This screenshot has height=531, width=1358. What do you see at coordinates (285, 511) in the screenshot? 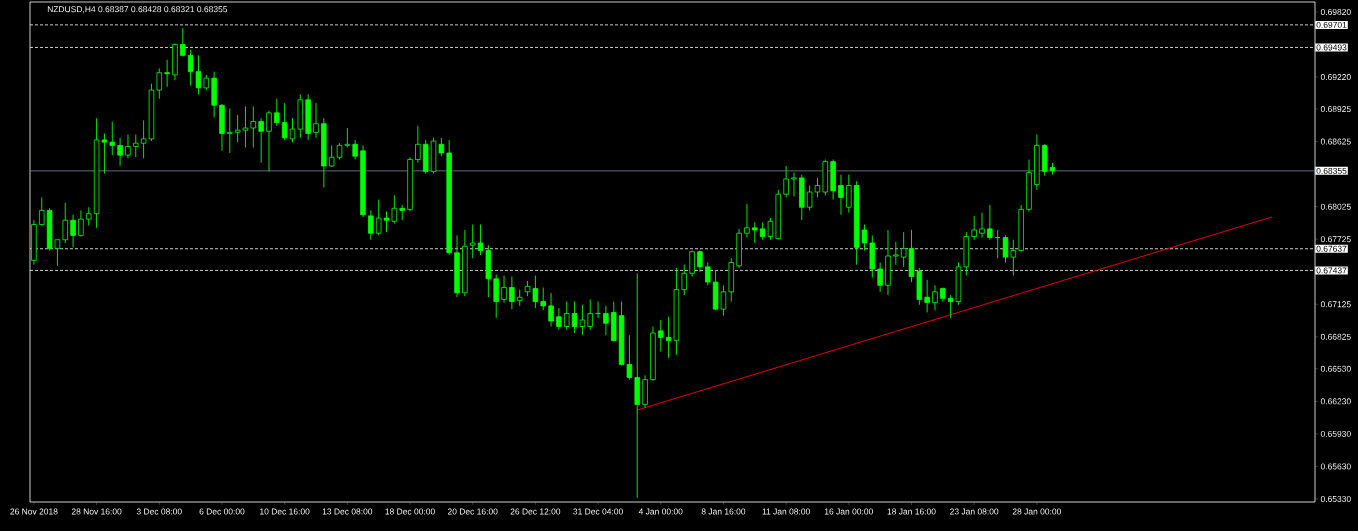
I see `x-tick-label: 10 Dec 16:00` at bounding box center [285, 511].